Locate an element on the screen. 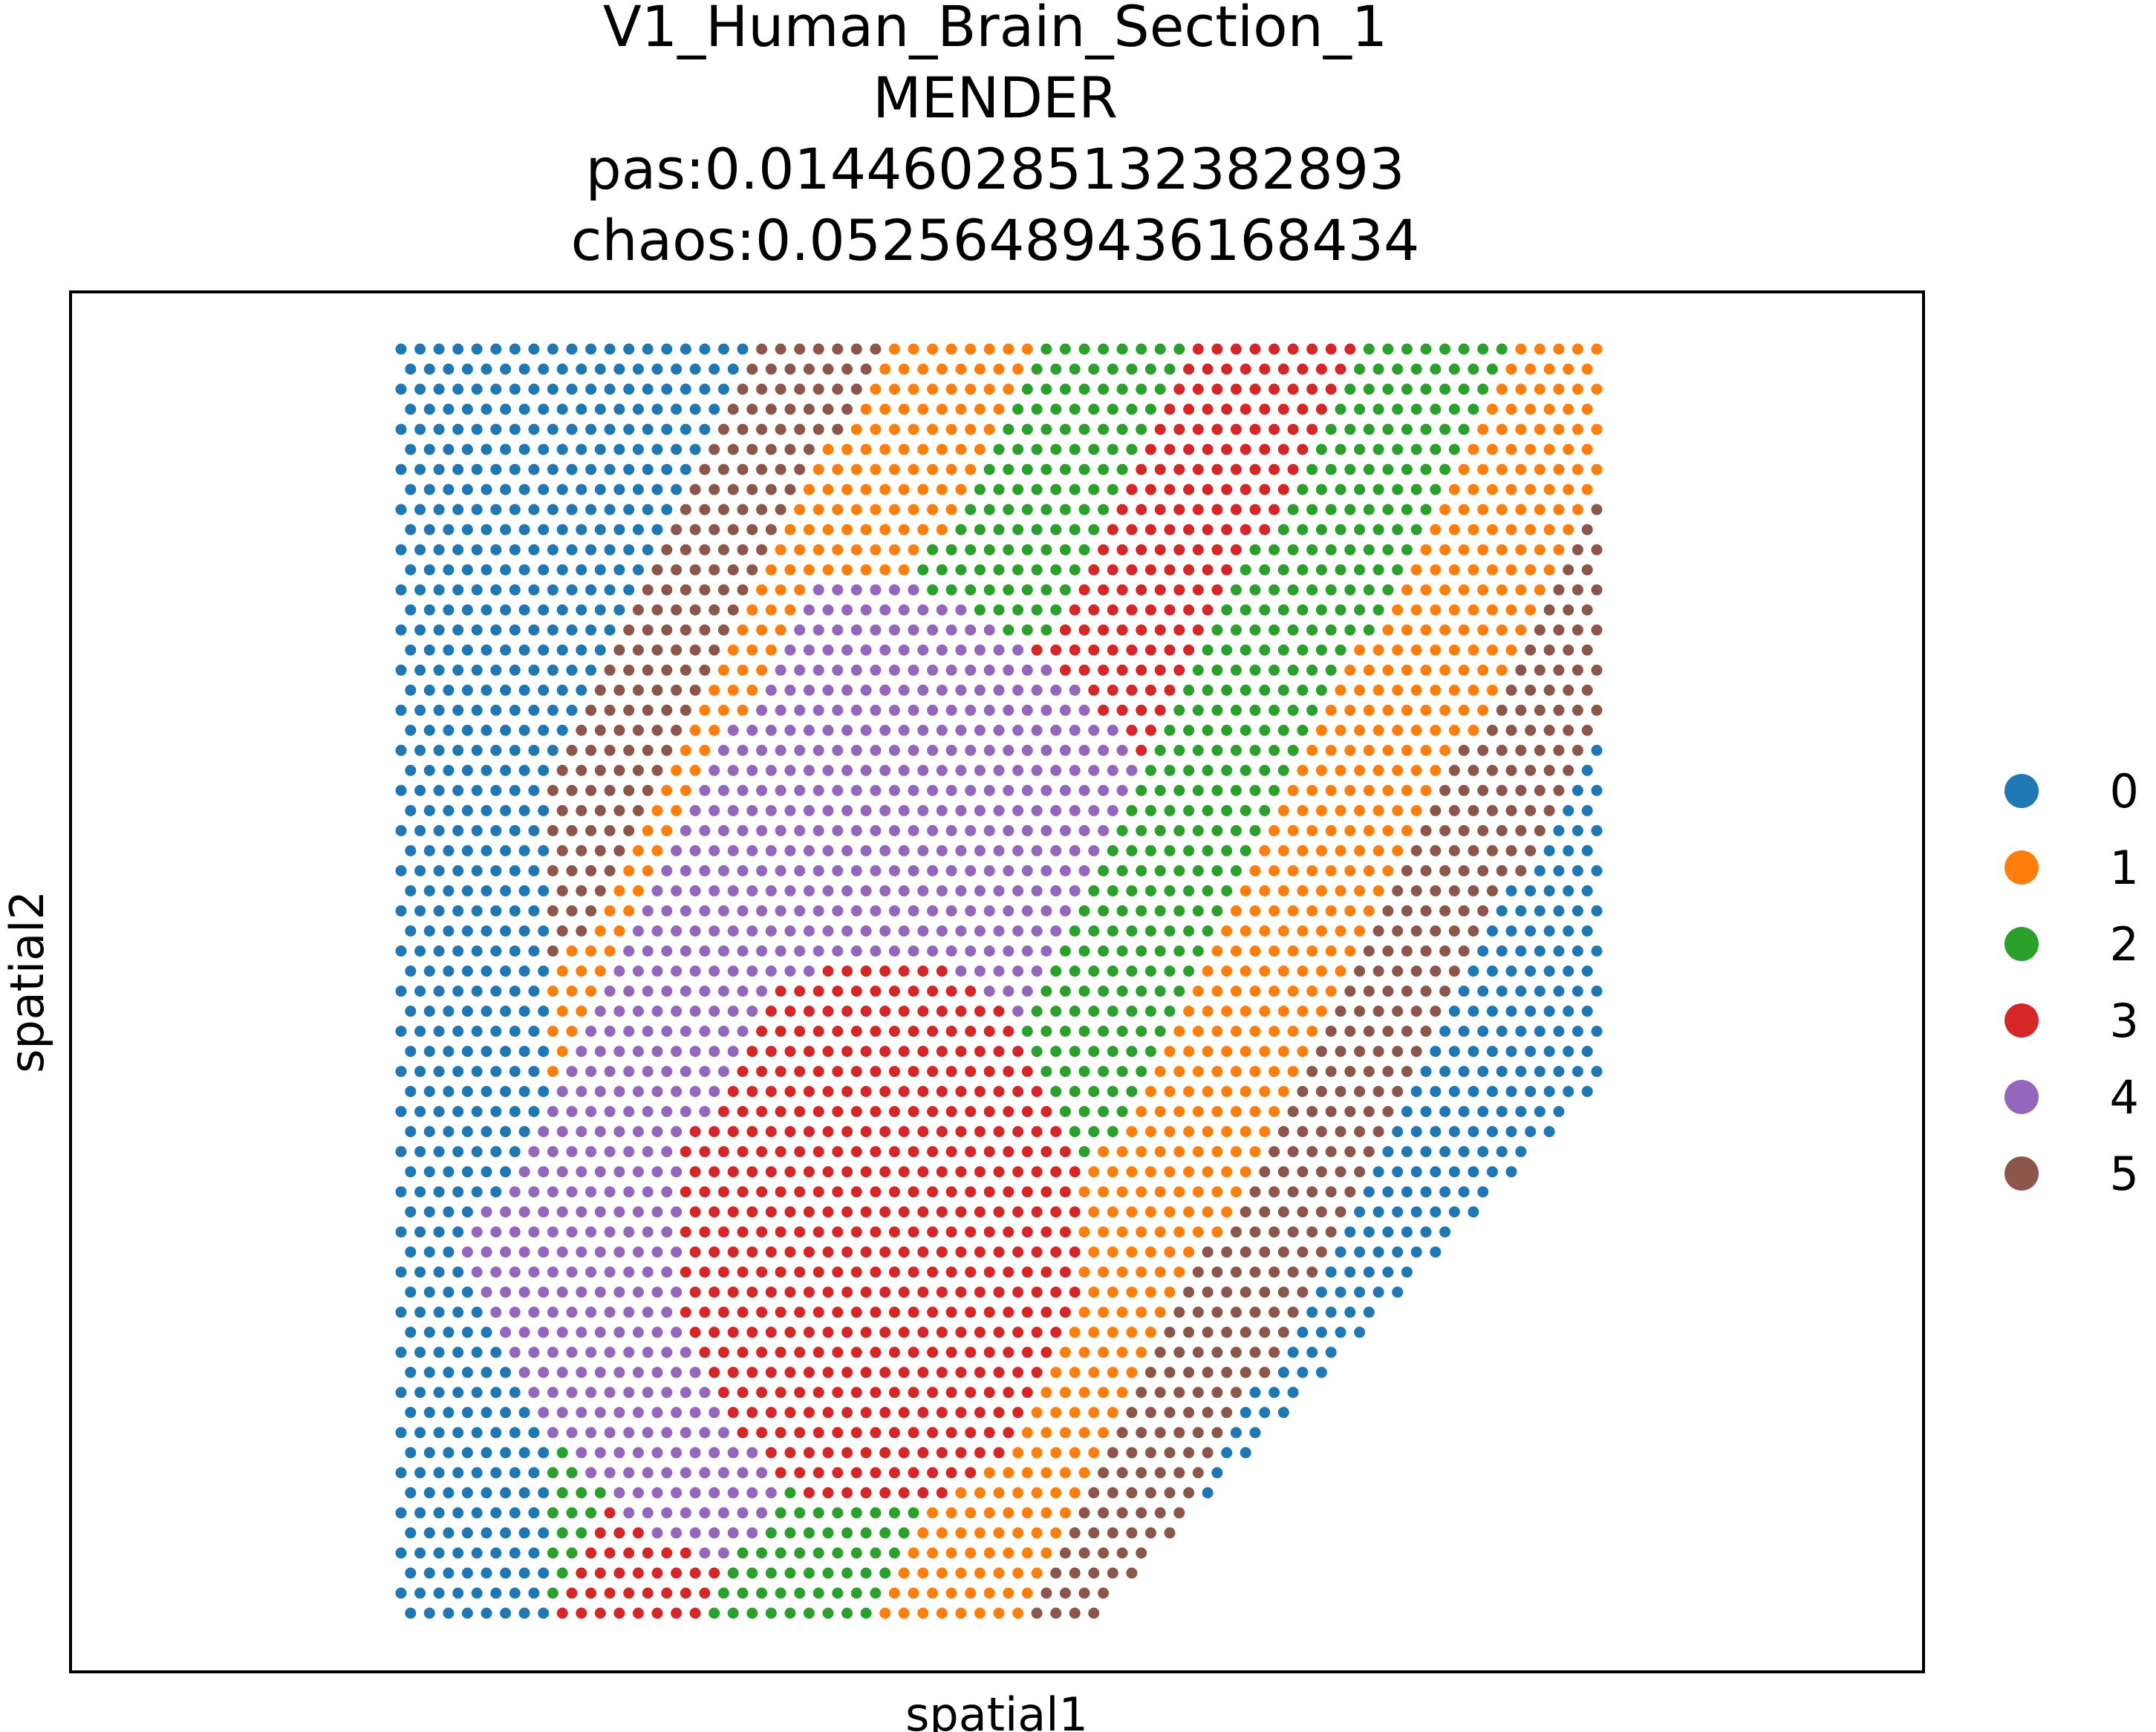 The width and height of the screenshot is (2156, 1732). scatter-point-2034 is located at coordinates (439, 991).